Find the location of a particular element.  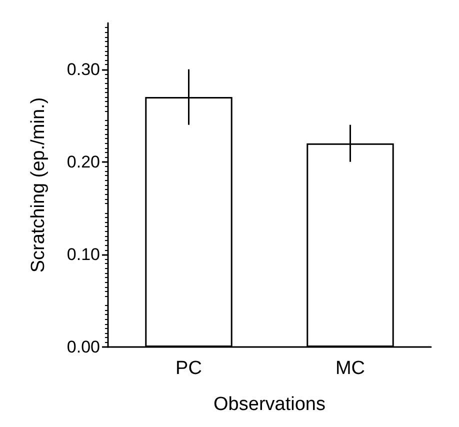

y-tick-label: 0.00 is located at coordinates (83, 347).